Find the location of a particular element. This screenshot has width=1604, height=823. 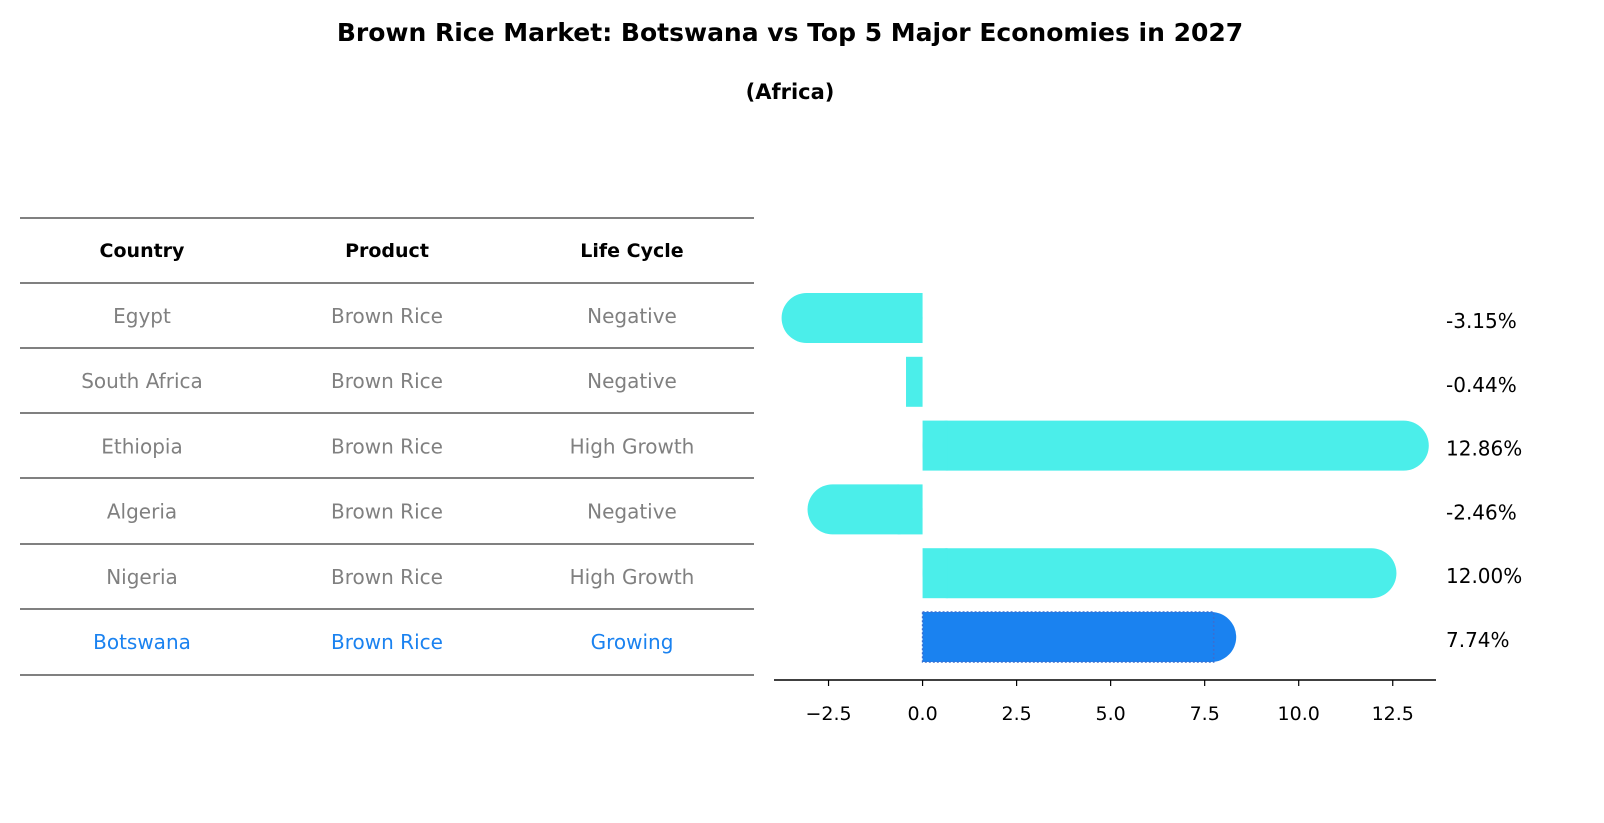

x-tick-label: 12.5 is located at coordinates (1393, 714).